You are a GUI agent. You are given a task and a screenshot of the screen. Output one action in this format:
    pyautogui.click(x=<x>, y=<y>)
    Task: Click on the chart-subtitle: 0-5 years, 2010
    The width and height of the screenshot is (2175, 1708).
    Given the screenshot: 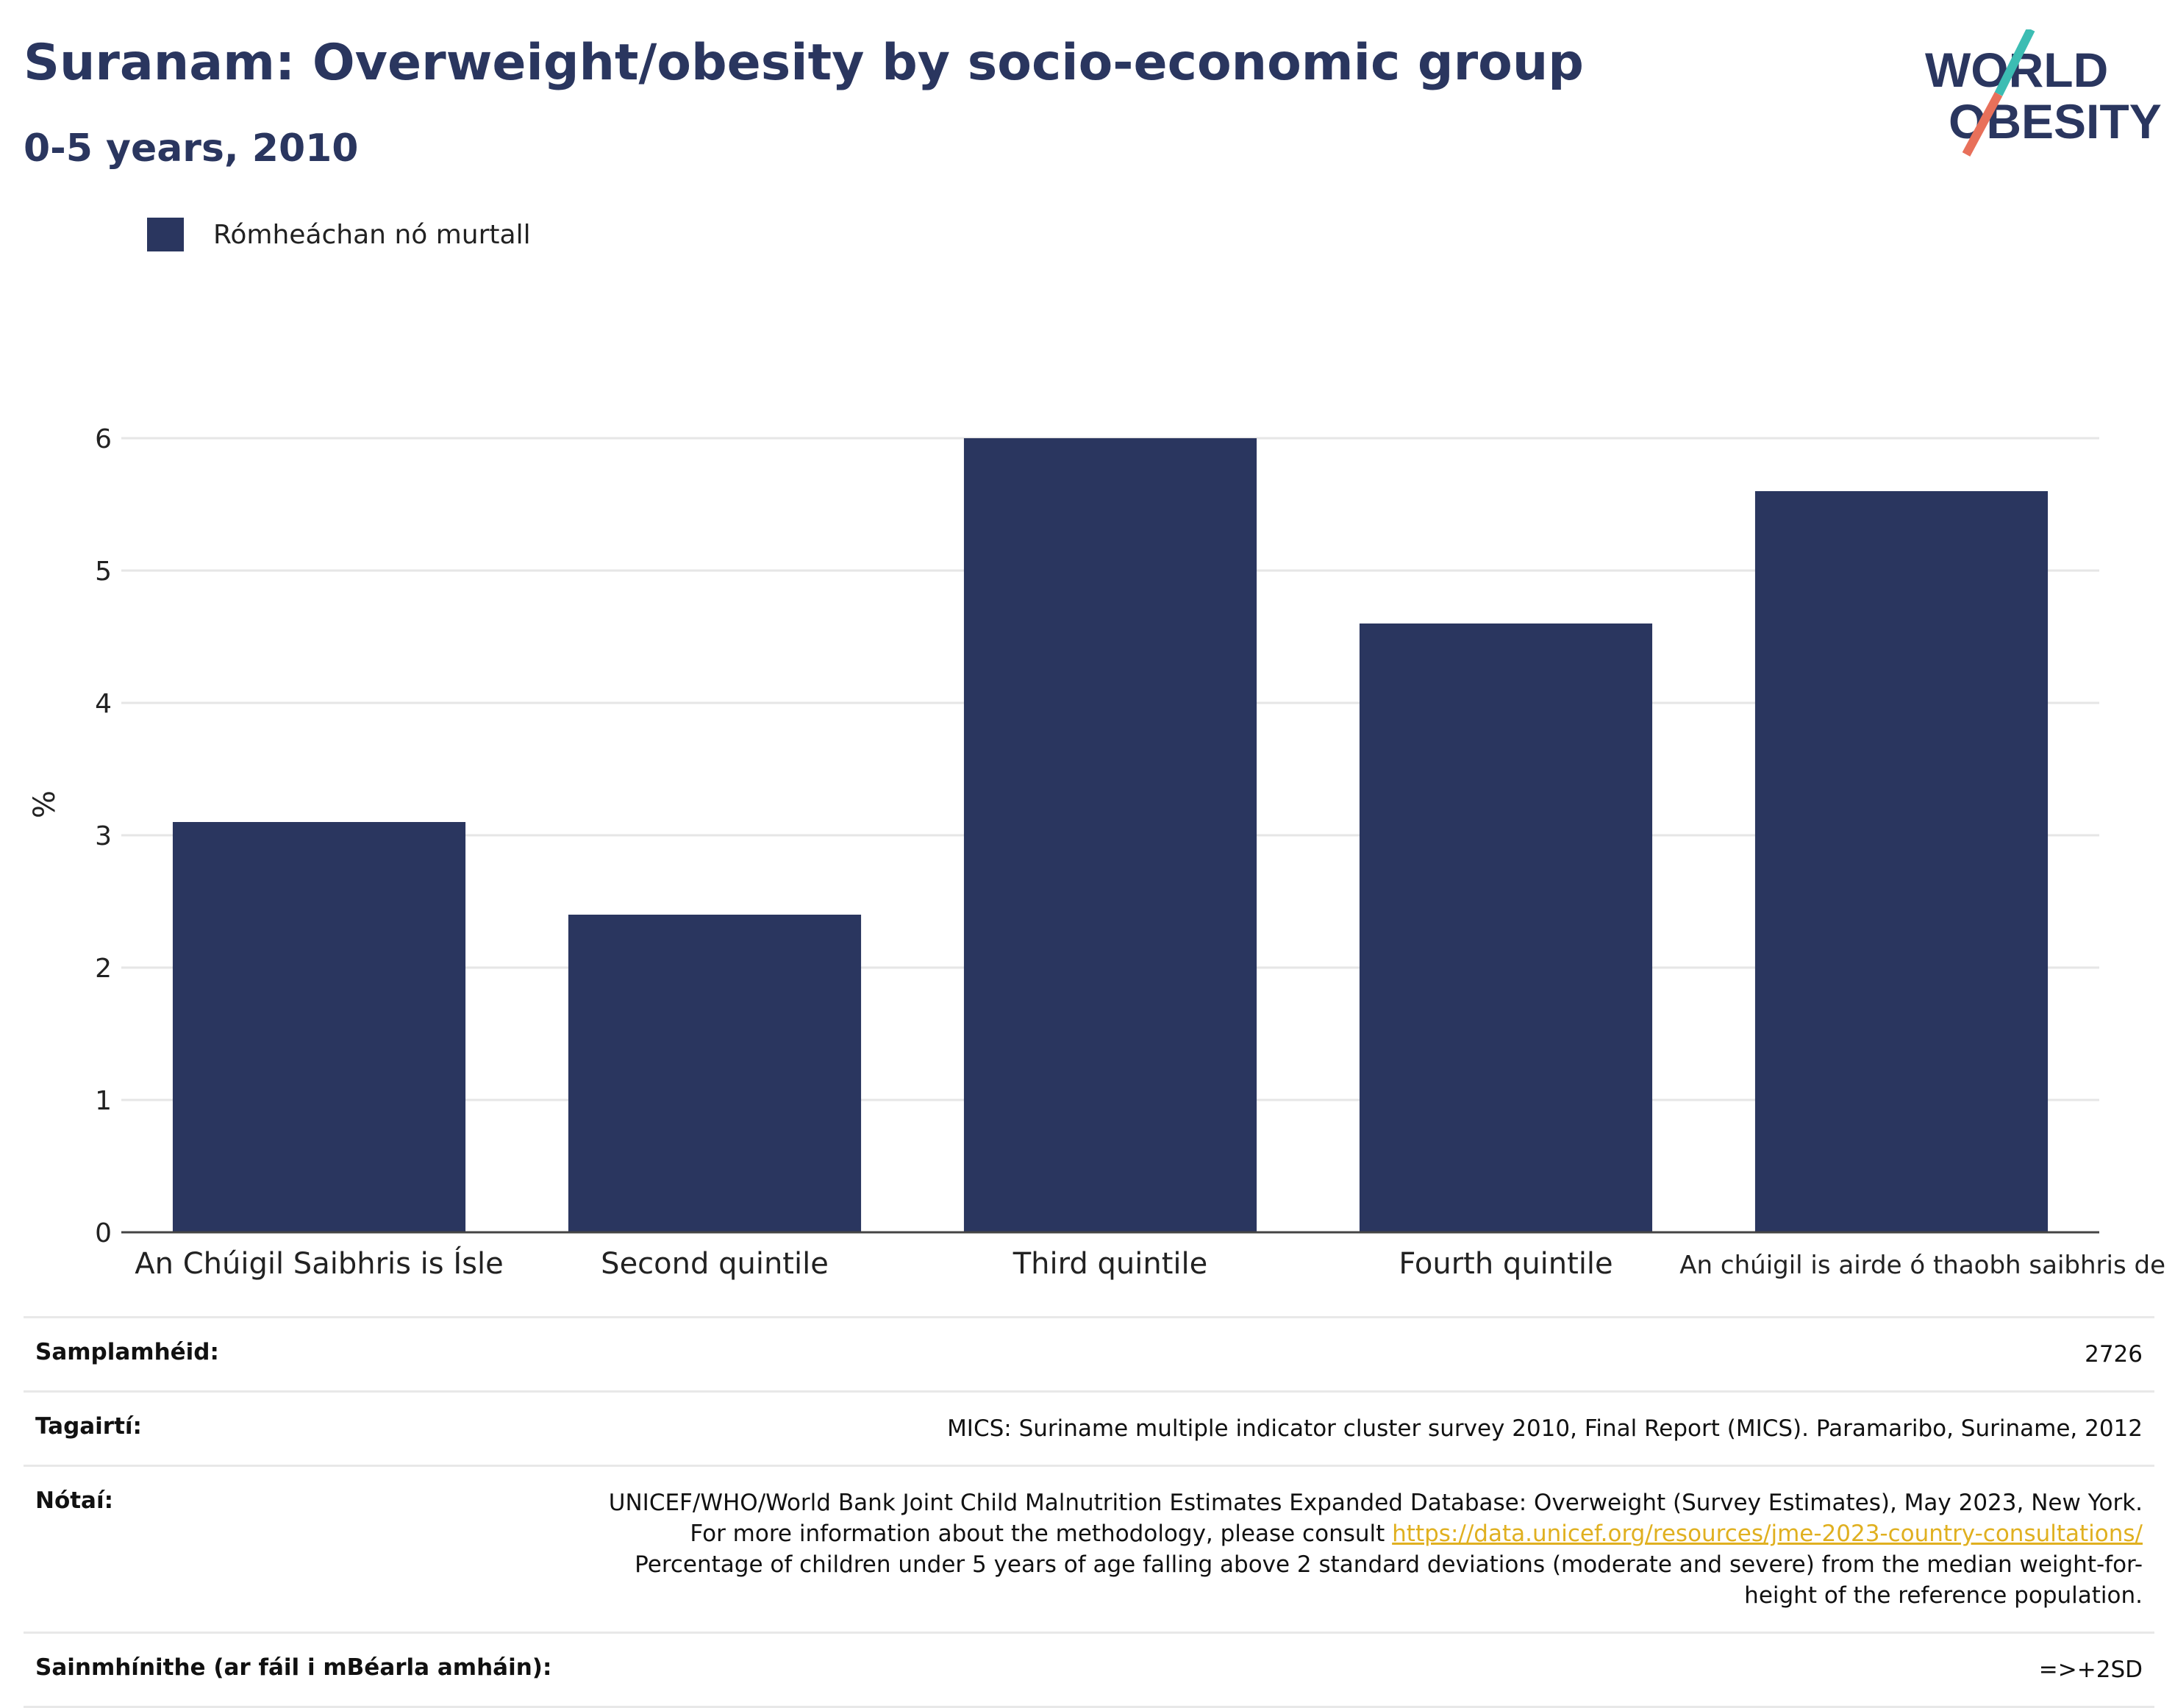 What is the action you would take?
    pyautogui.click(x=191, y=148)
    